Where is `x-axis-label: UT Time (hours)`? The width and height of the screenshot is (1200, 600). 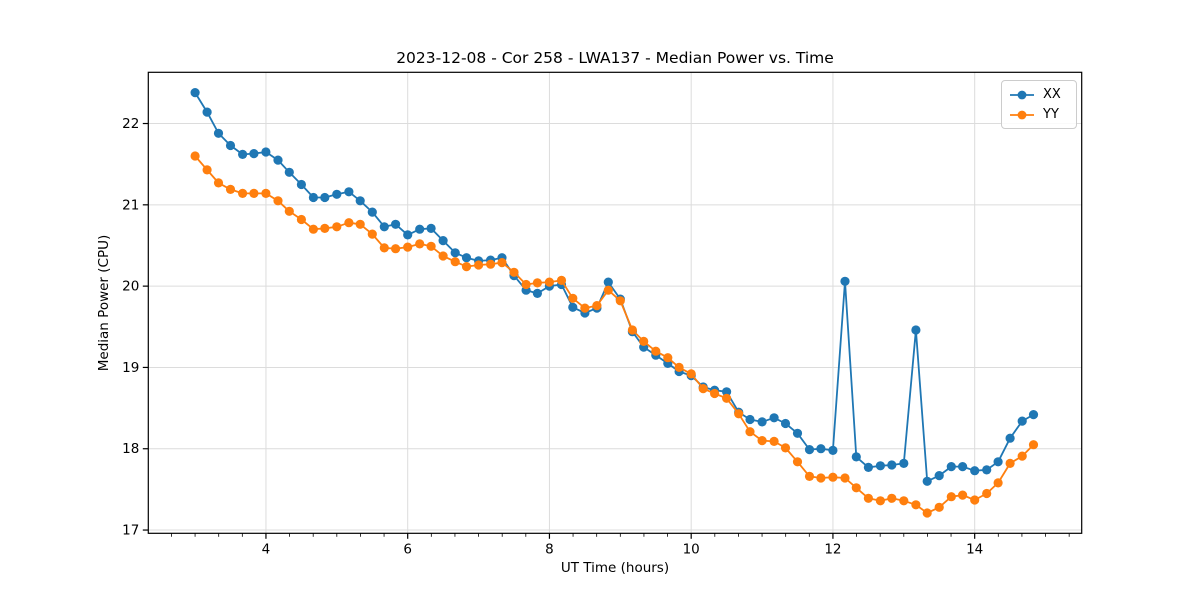 x-axis-label: UT Time (hours) is located at coordinates (615, 568).